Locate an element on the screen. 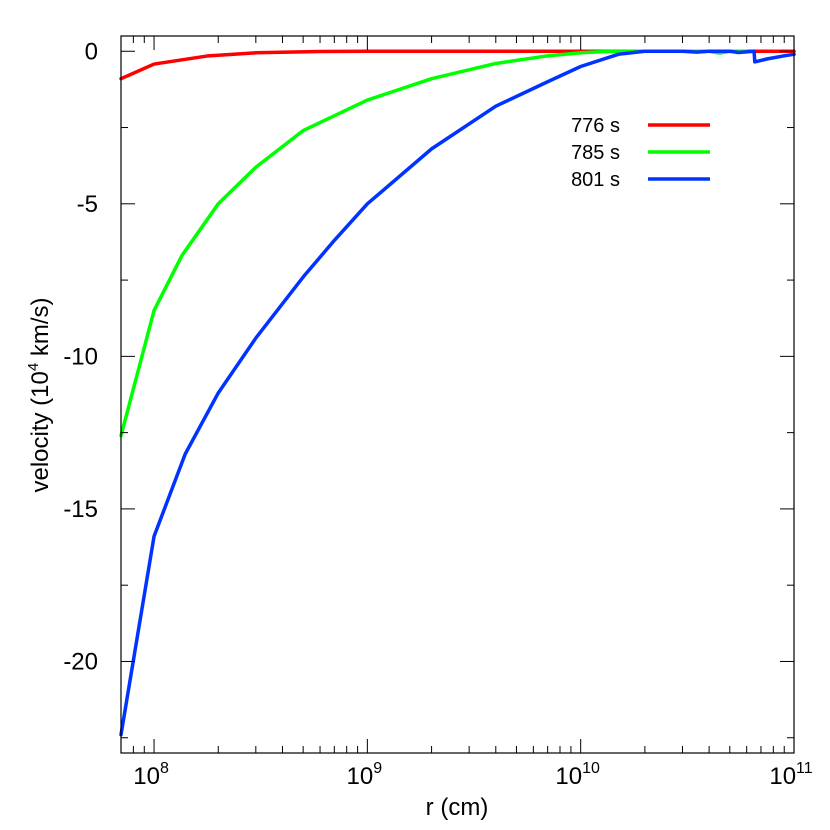  y-axis-label: velocity (104 km/s) is located at coordinates (39, 394).